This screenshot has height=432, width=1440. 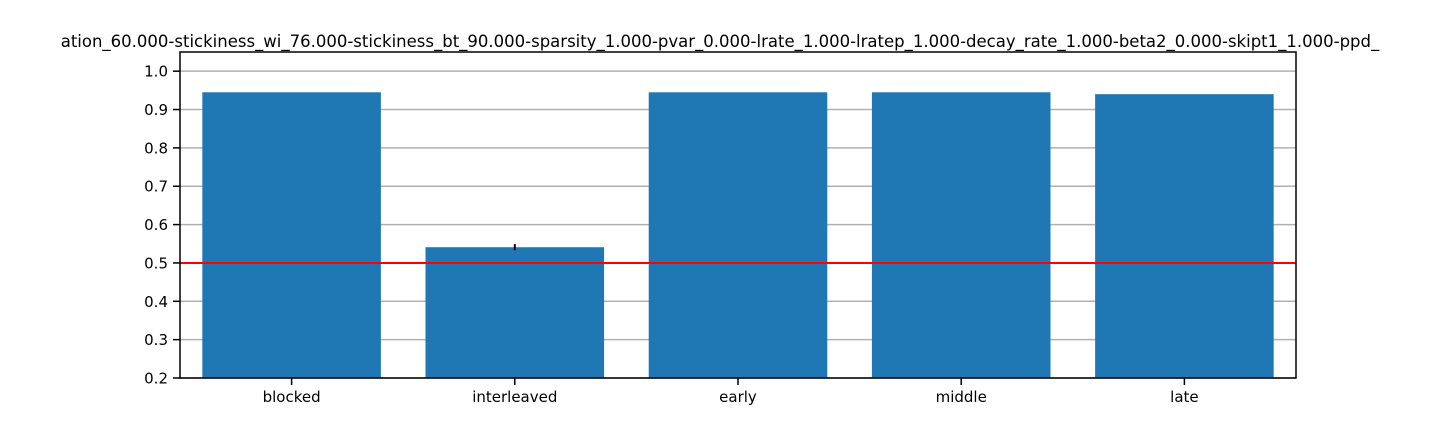 I want to click on x-tick-label: middle, so click(x=961, y=397).